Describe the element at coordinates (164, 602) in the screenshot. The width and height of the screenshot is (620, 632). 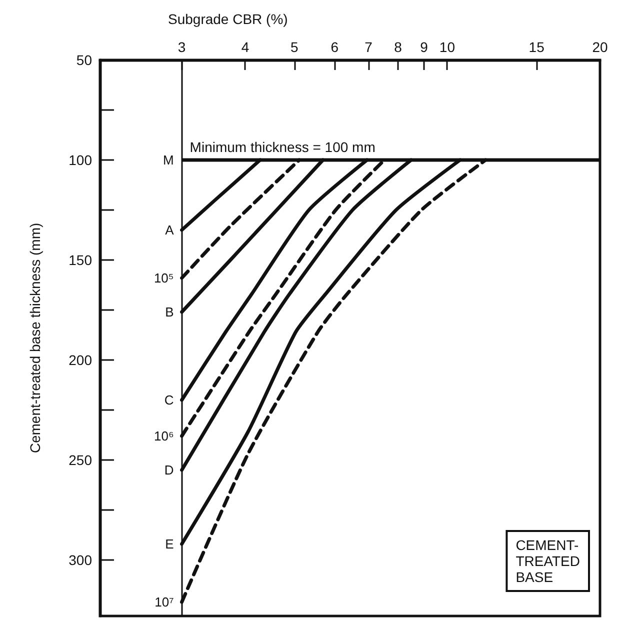
I see `series-label: 10⁷` at that location.